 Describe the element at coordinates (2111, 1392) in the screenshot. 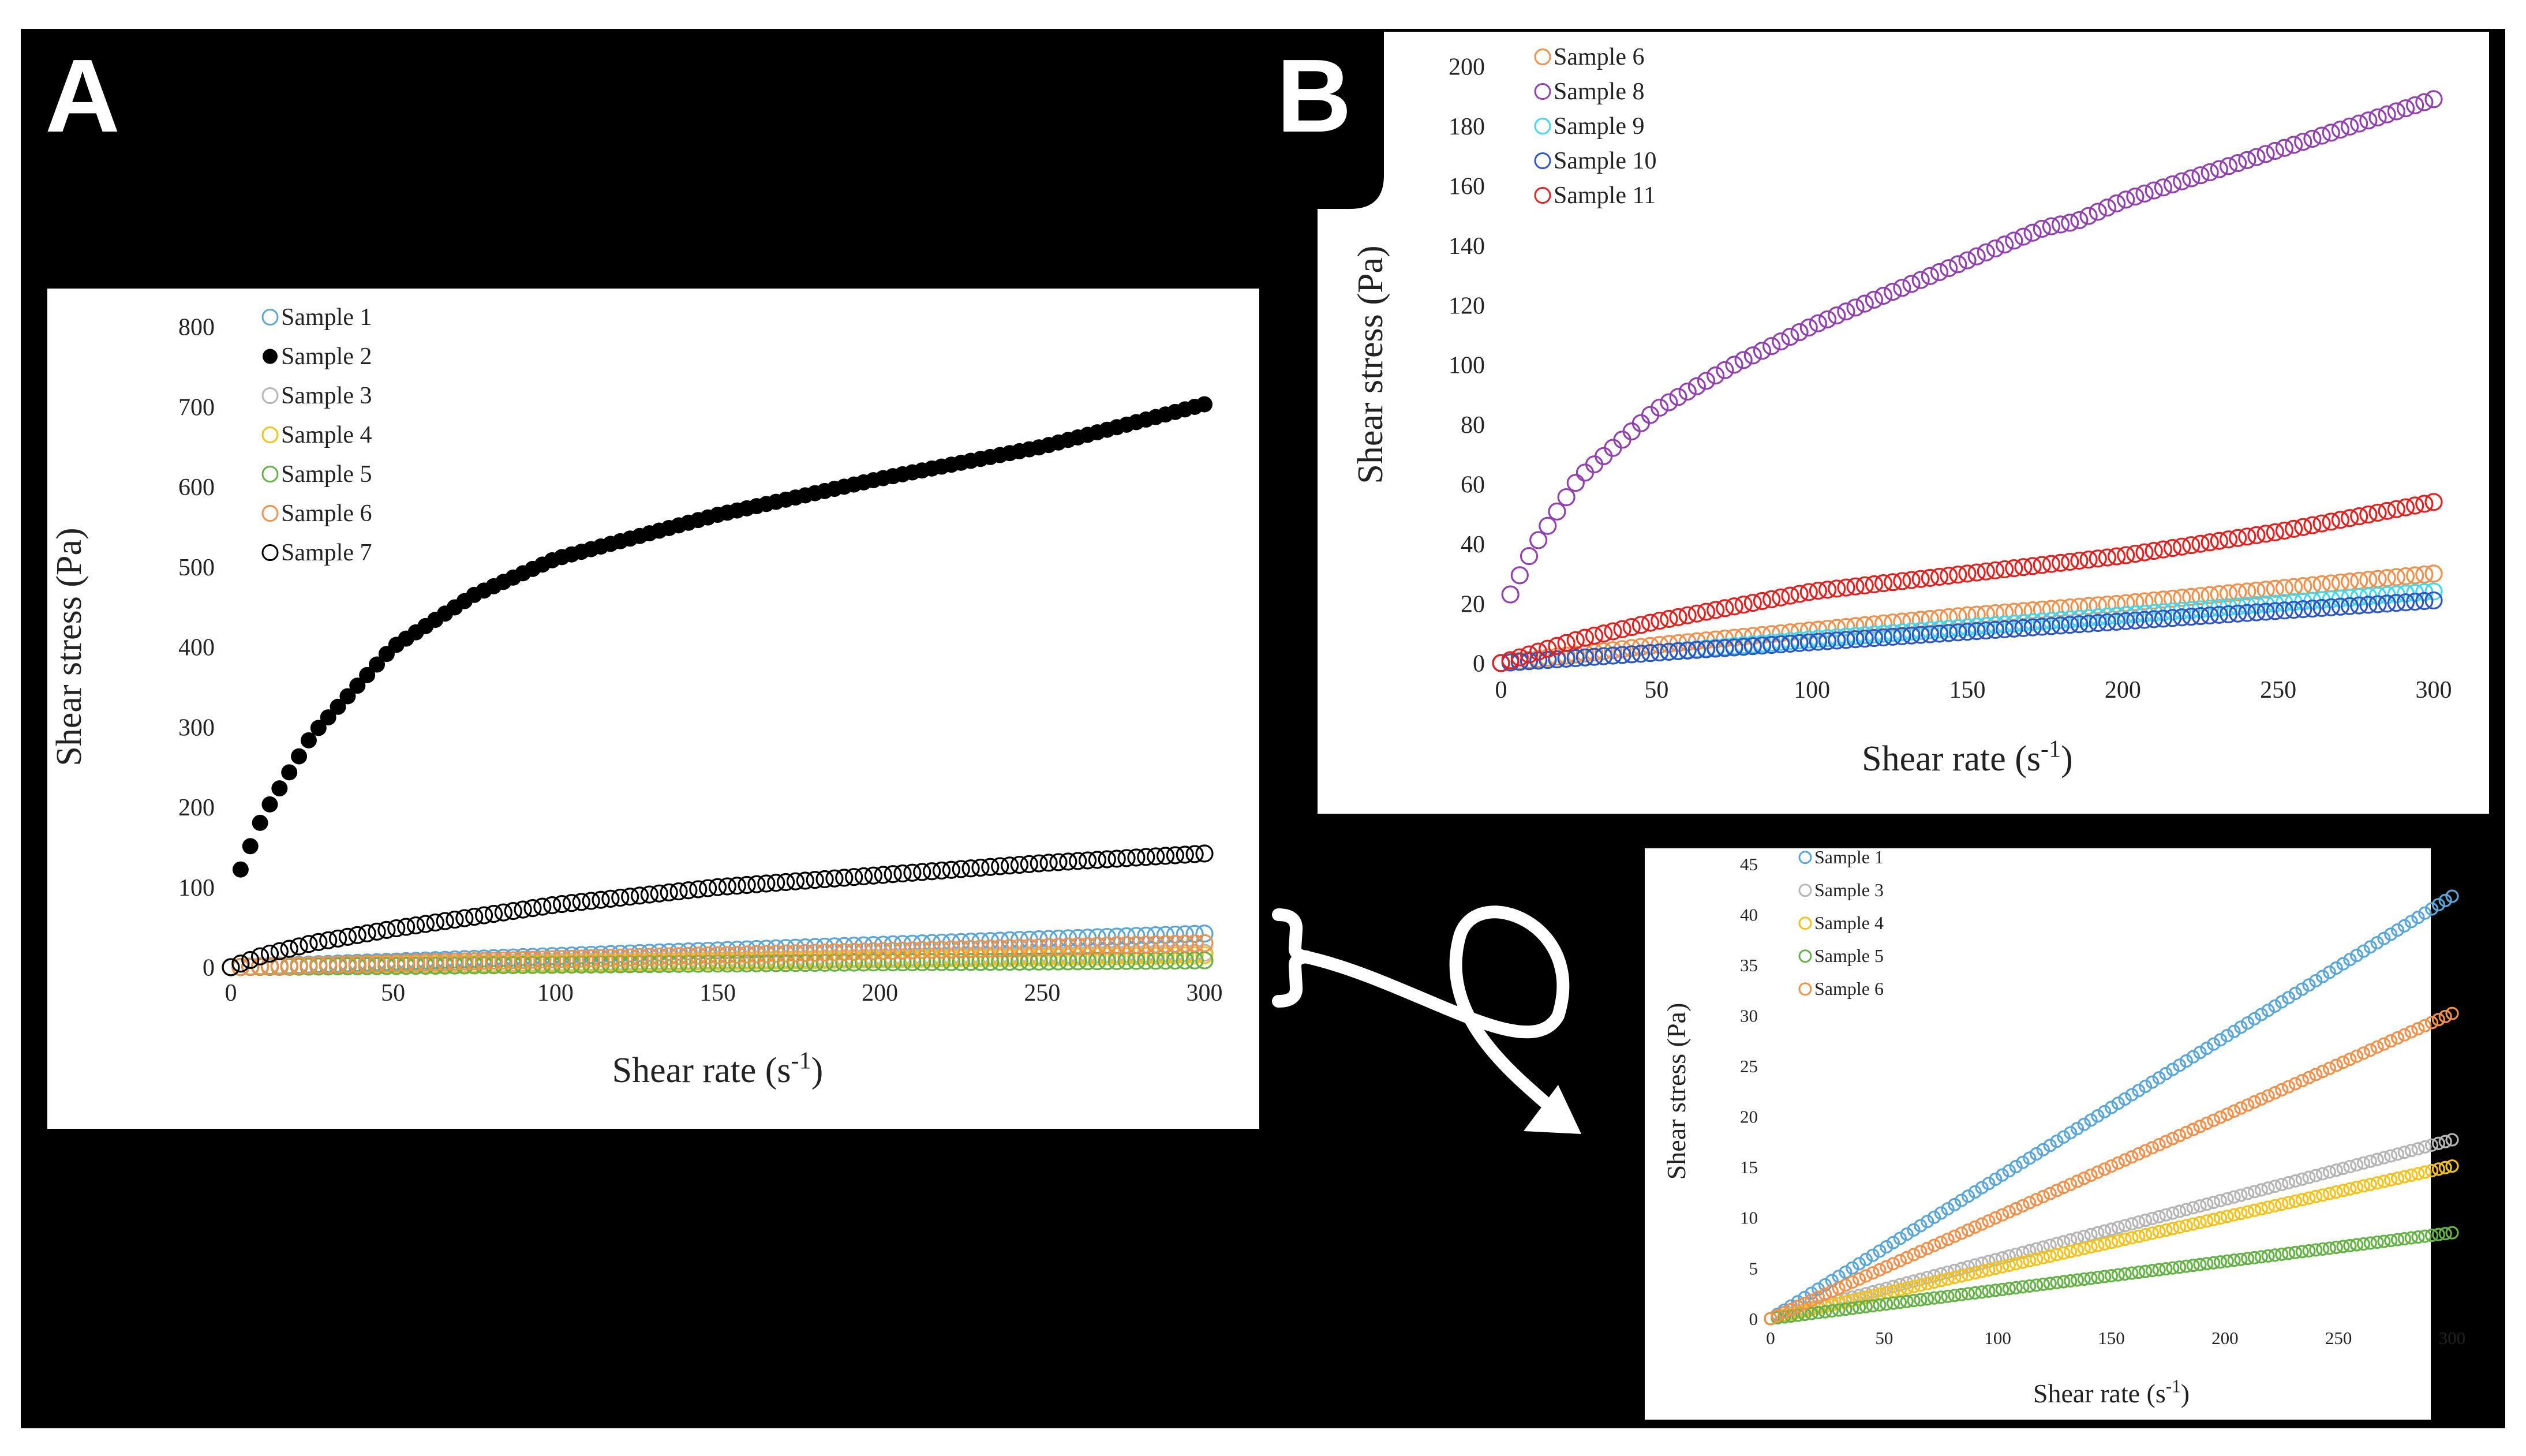

I see `x-axis-title: Shear rate (s-1)` at that location.